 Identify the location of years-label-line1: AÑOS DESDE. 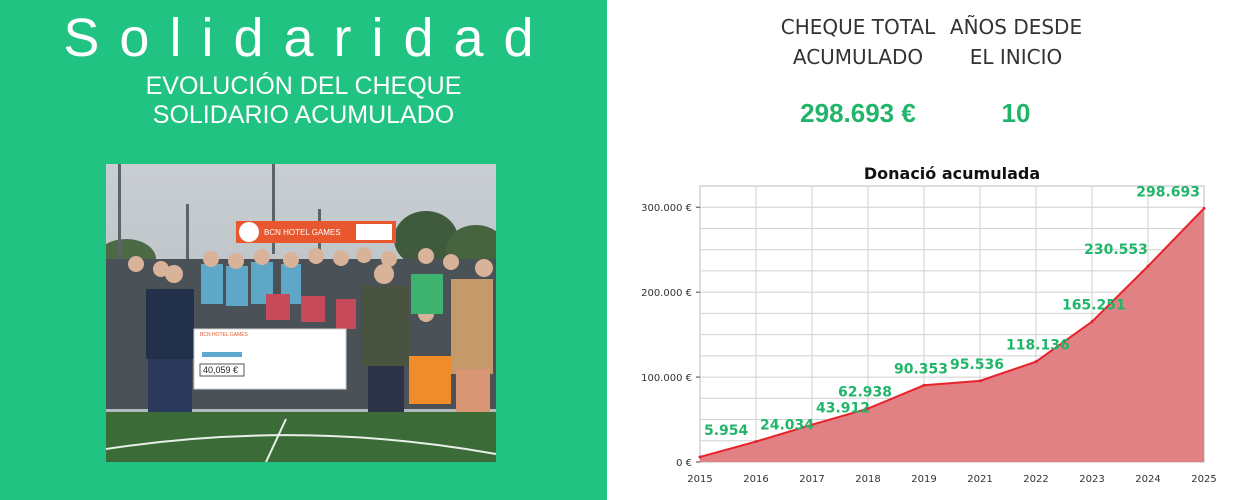
(1016, 27).